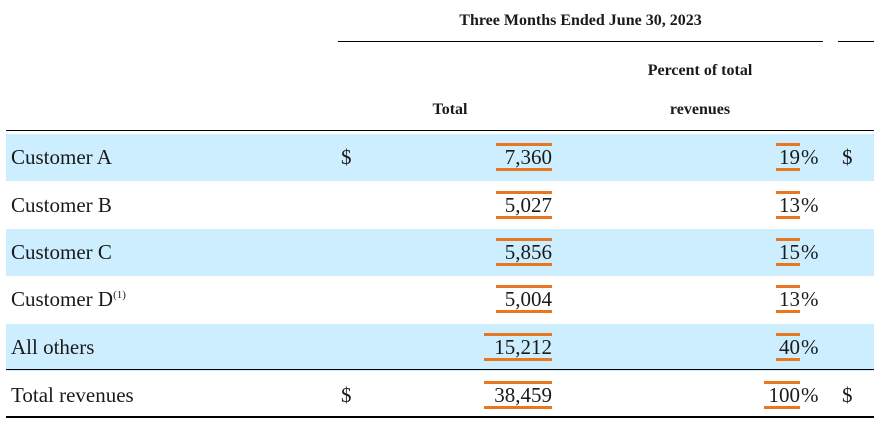 The height and width of the screenshot is (430, 874). I want to click on total-value: 38,459, so click(523, 395).